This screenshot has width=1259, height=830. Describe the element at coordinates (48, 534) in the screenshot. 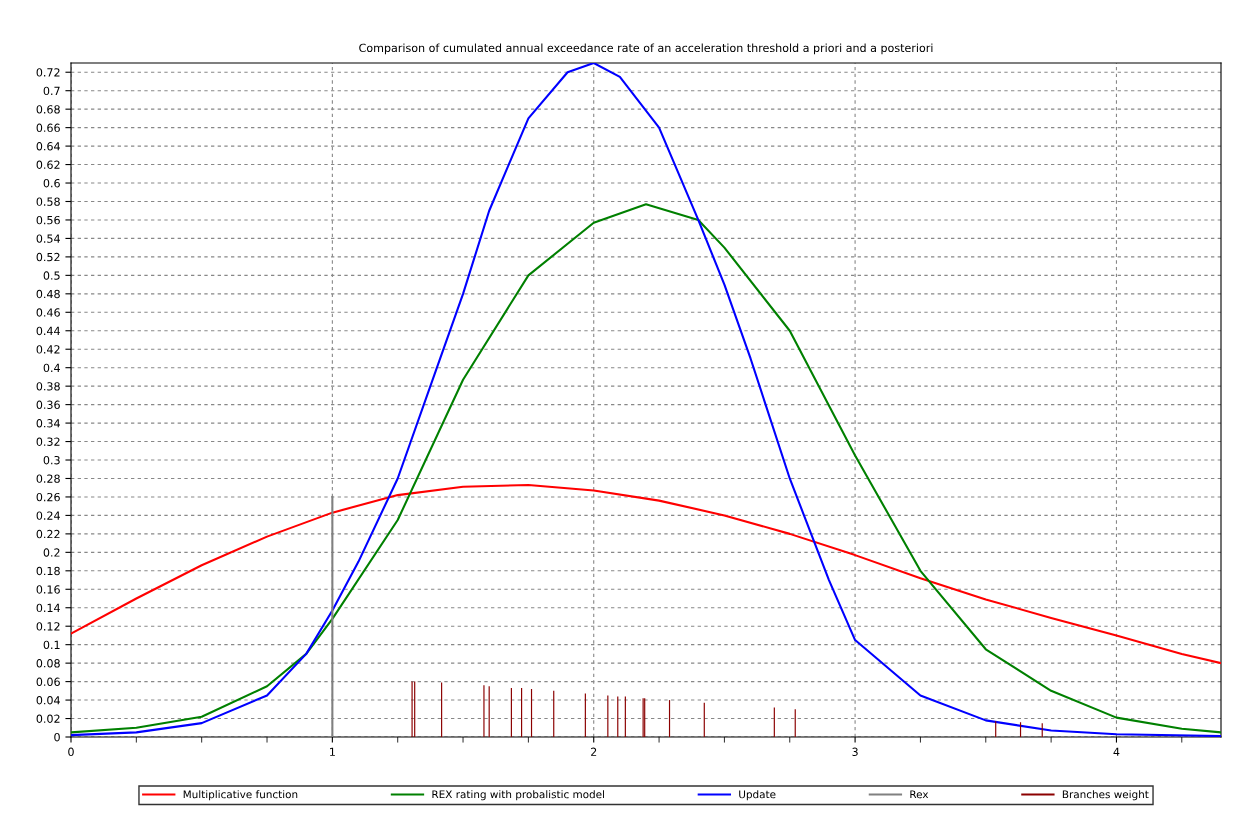

I see `y-tick-label: 0.22` at that location.